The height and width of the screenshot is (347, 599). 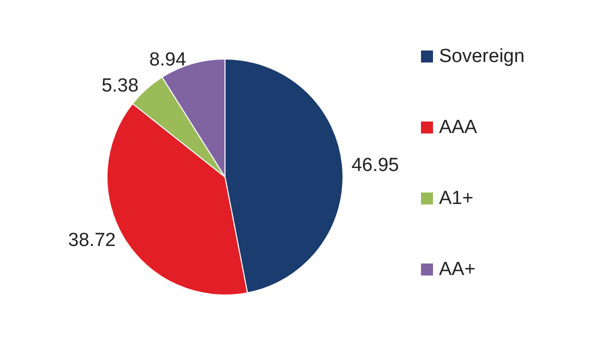 What do you see at coordinates (456, 198) in the screenshot?
I see `legend-label: A1+` at bounding box center [456, 198].